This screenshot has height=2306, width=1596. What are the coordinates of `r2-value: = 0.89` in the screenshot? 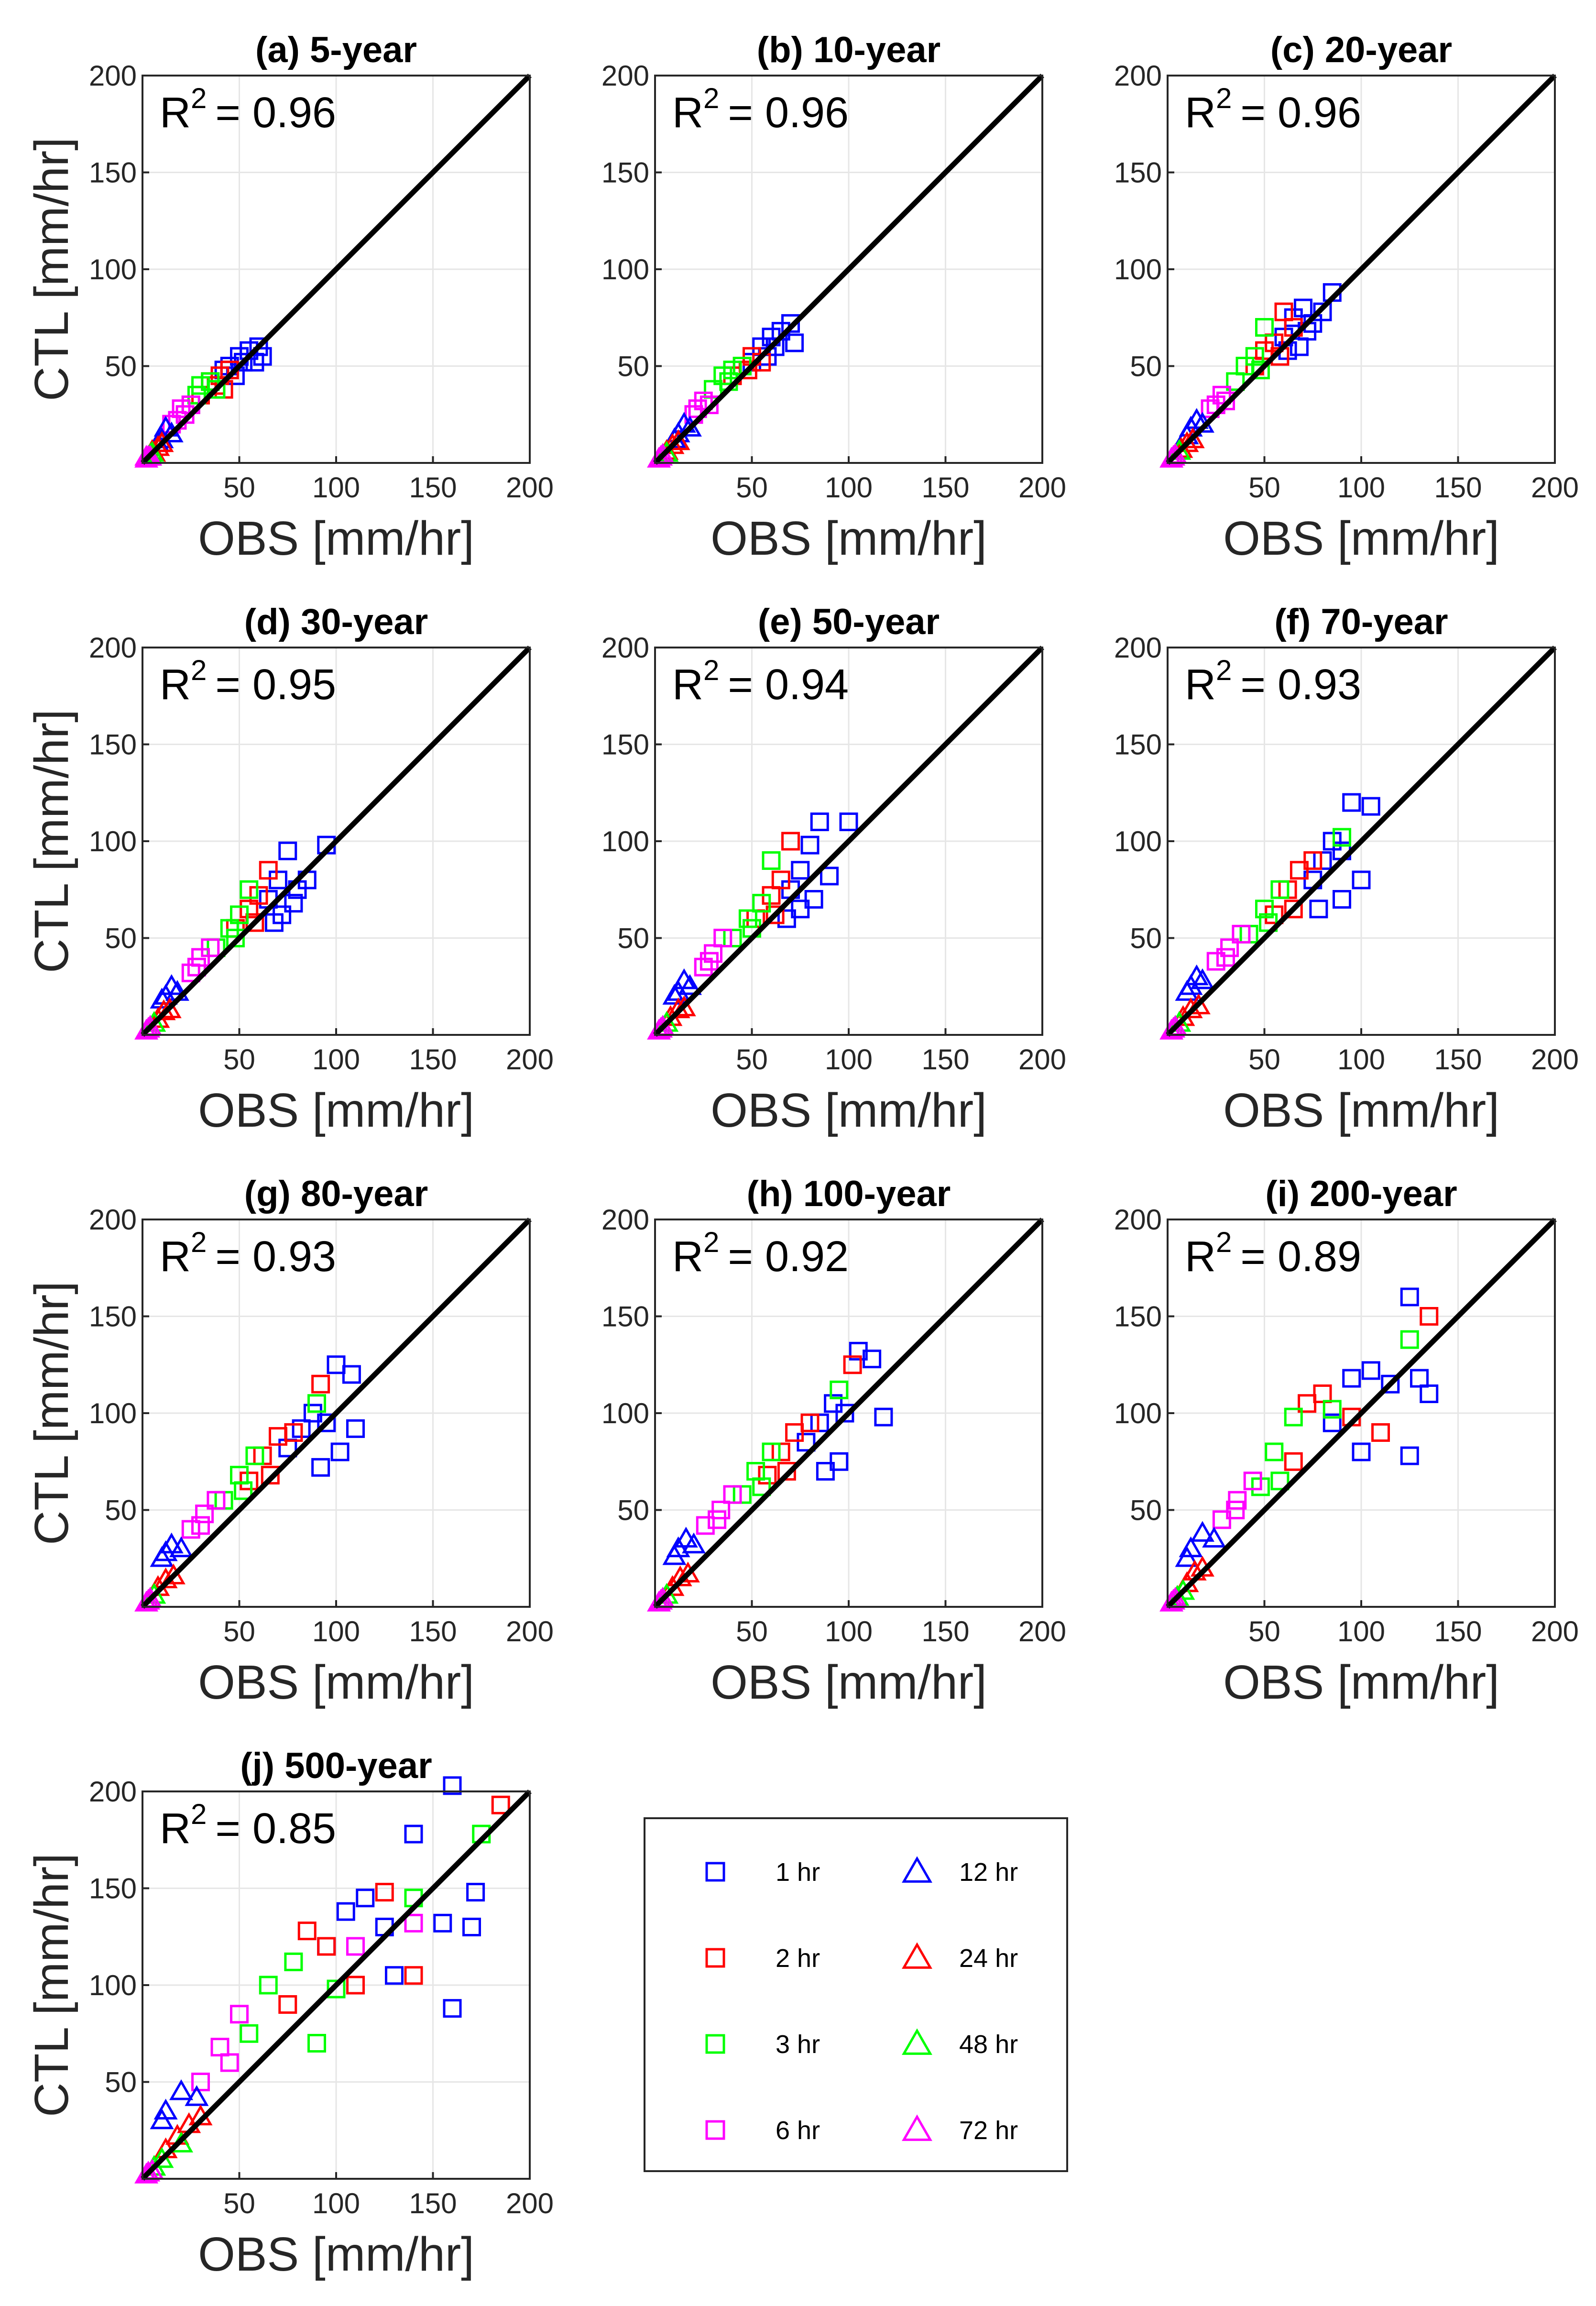 It's located at (1301, 1257).